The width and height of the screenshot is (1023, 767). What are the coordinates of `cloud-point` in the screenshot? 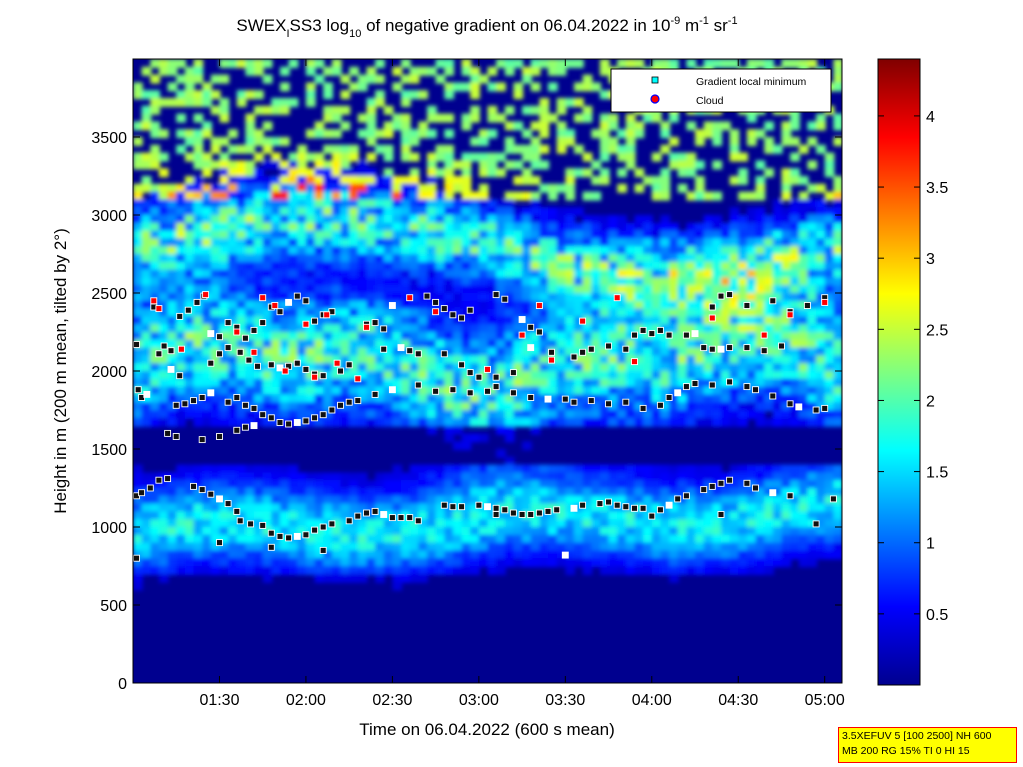 It's located at (790, 315).